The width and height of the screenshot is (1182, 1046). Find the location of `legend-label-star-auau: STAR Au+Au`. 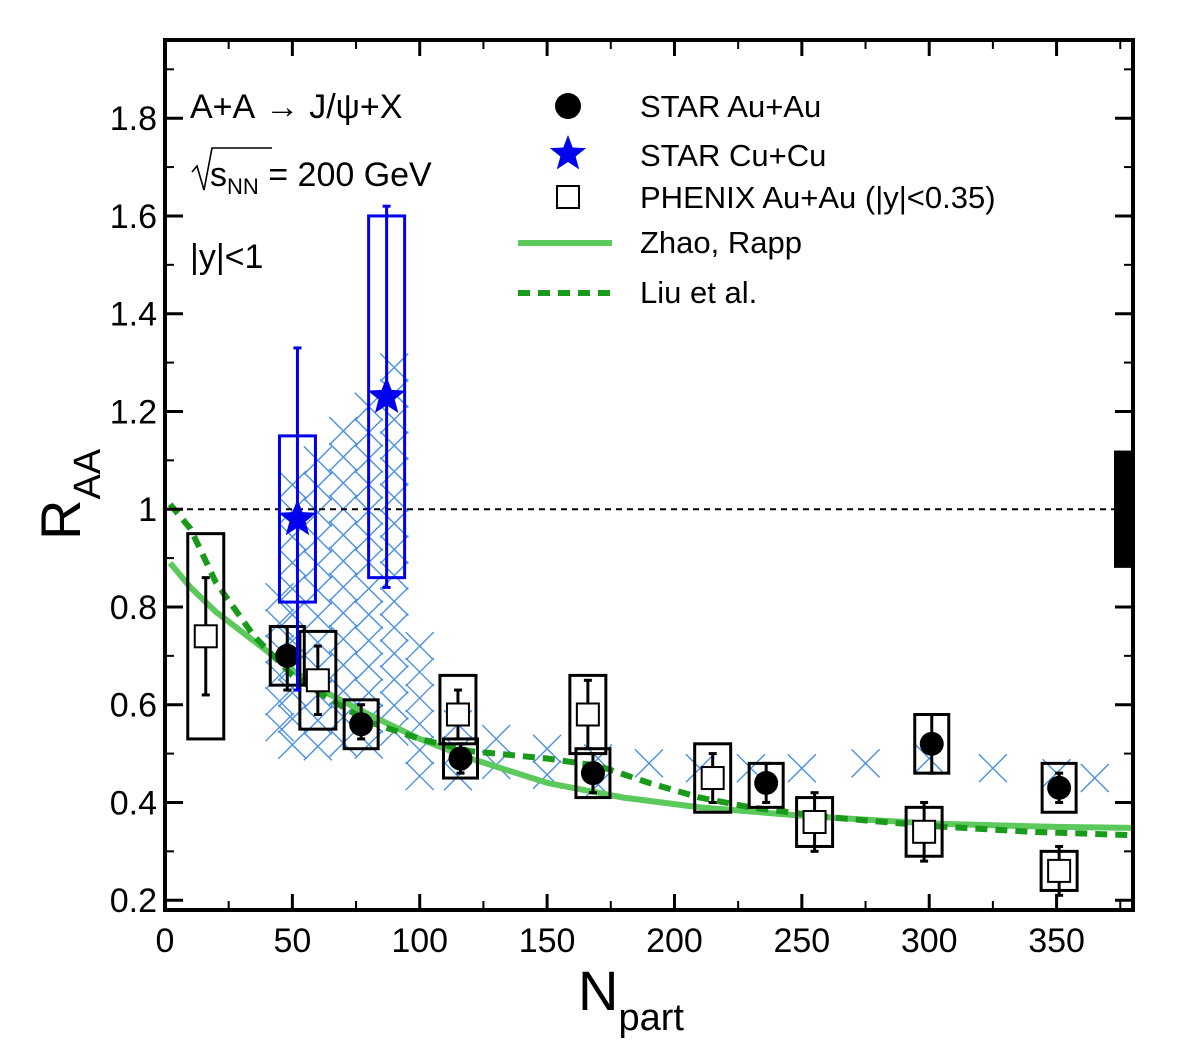

legend-label-star-auau: STAR Au+Au is located at coordinates (730, 106).